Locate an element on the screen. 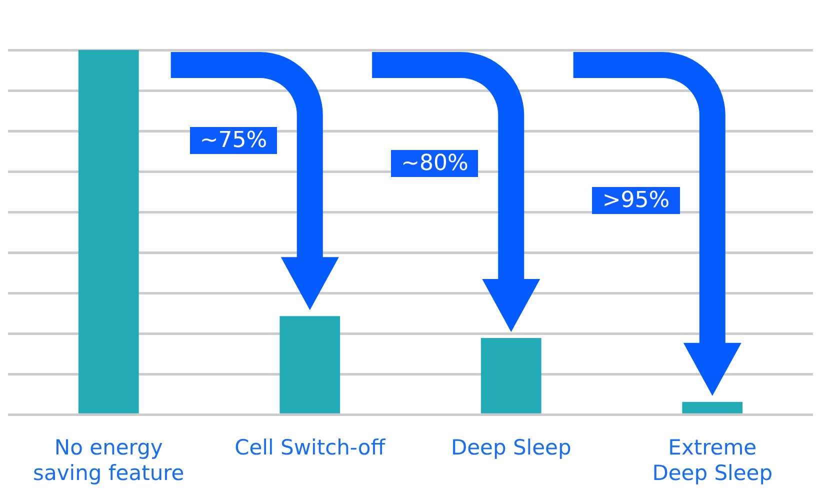  annotation: ~75% is located at coordinates (234, 140).